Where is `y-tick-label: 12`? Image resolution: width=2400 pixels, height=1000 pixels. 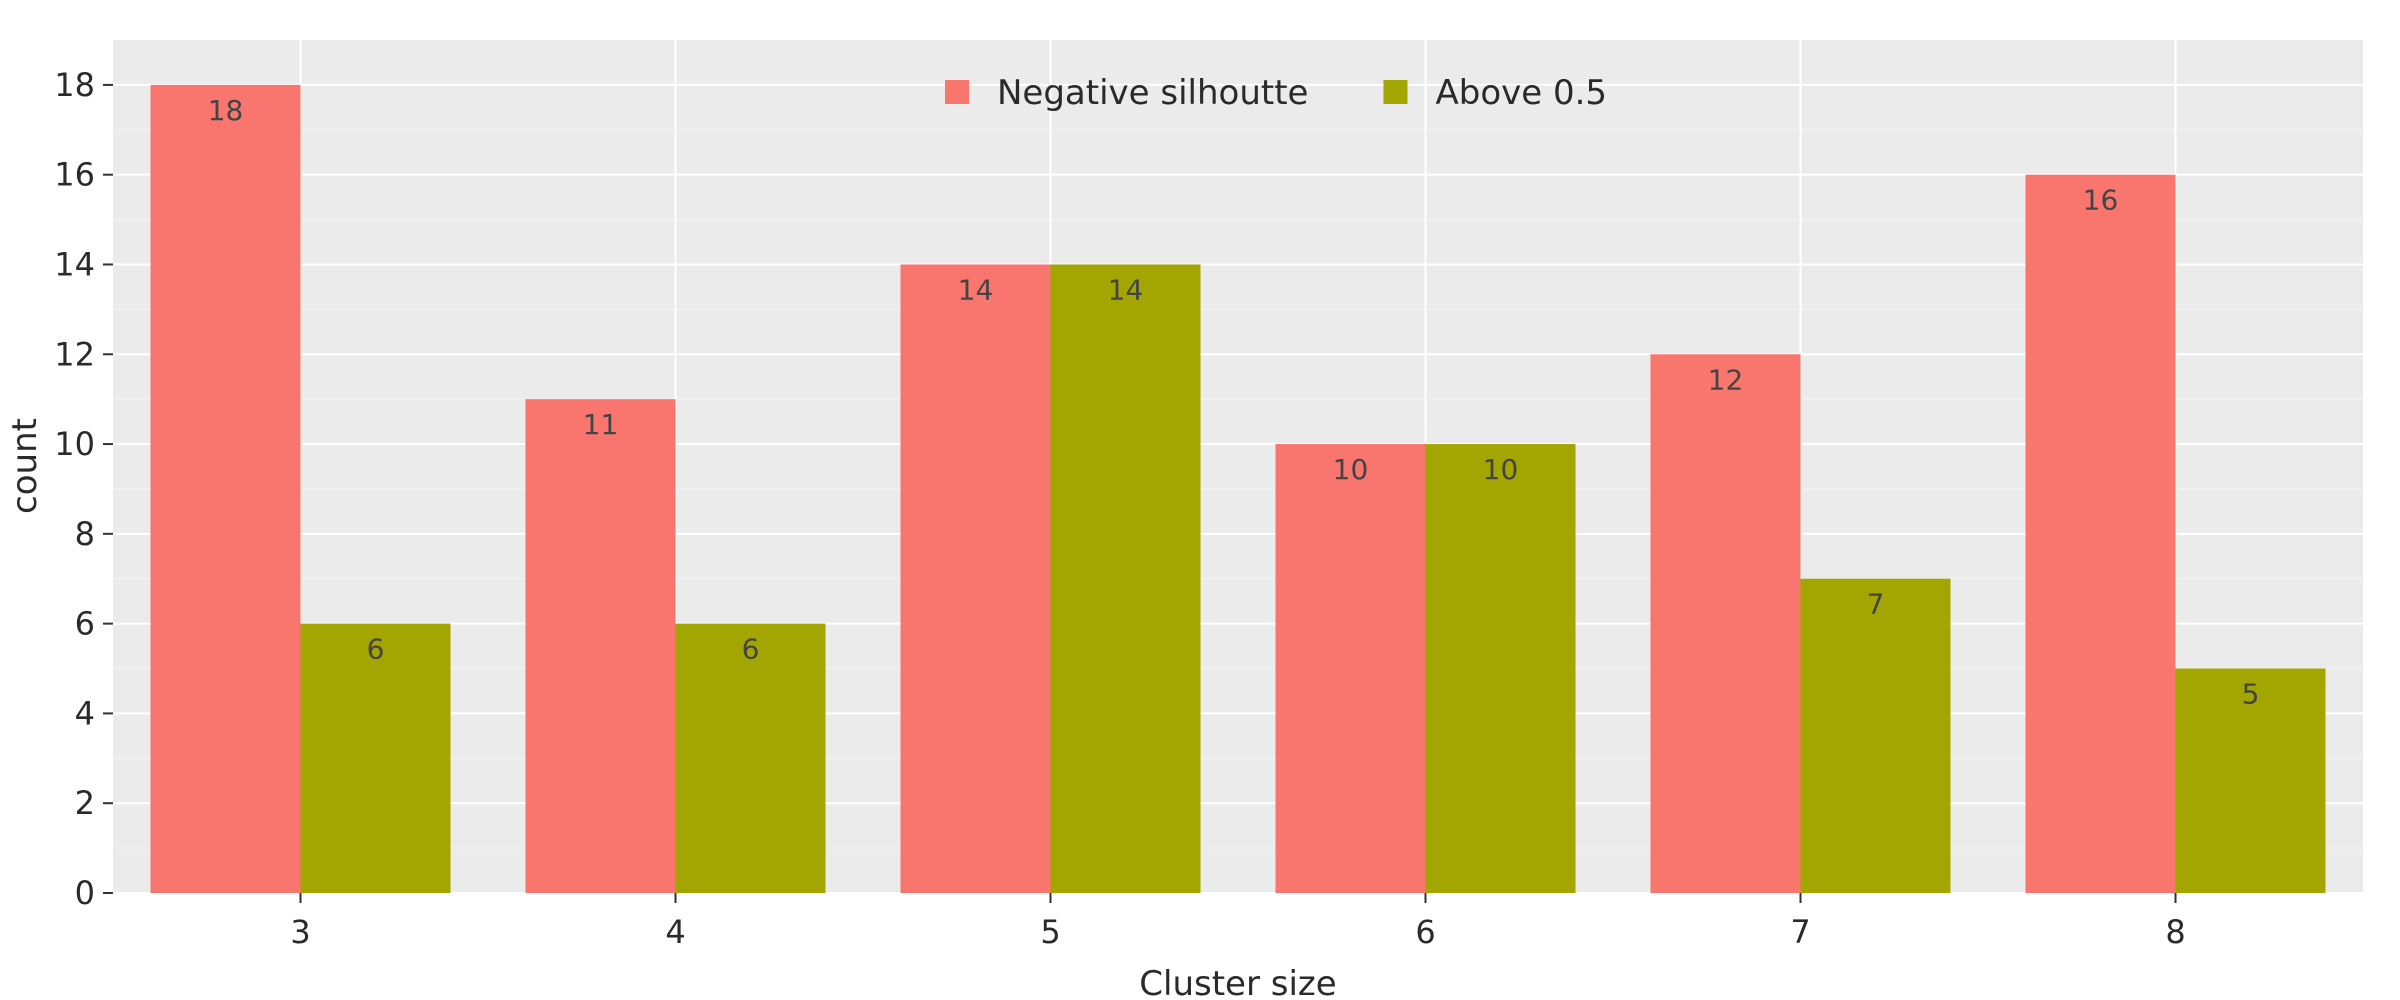 y-tick-label: 12 is located at coordinates (74, 354).